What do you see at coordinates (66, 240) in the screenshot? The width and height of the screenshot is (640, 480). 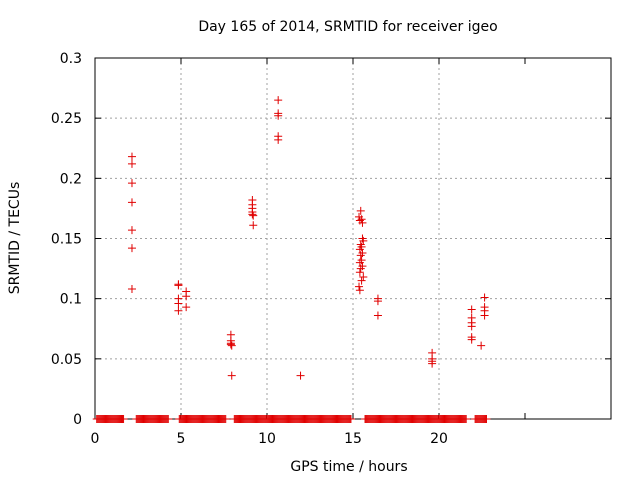 I see `y-tick-label: 0.15` at bounding box center [66, 240].